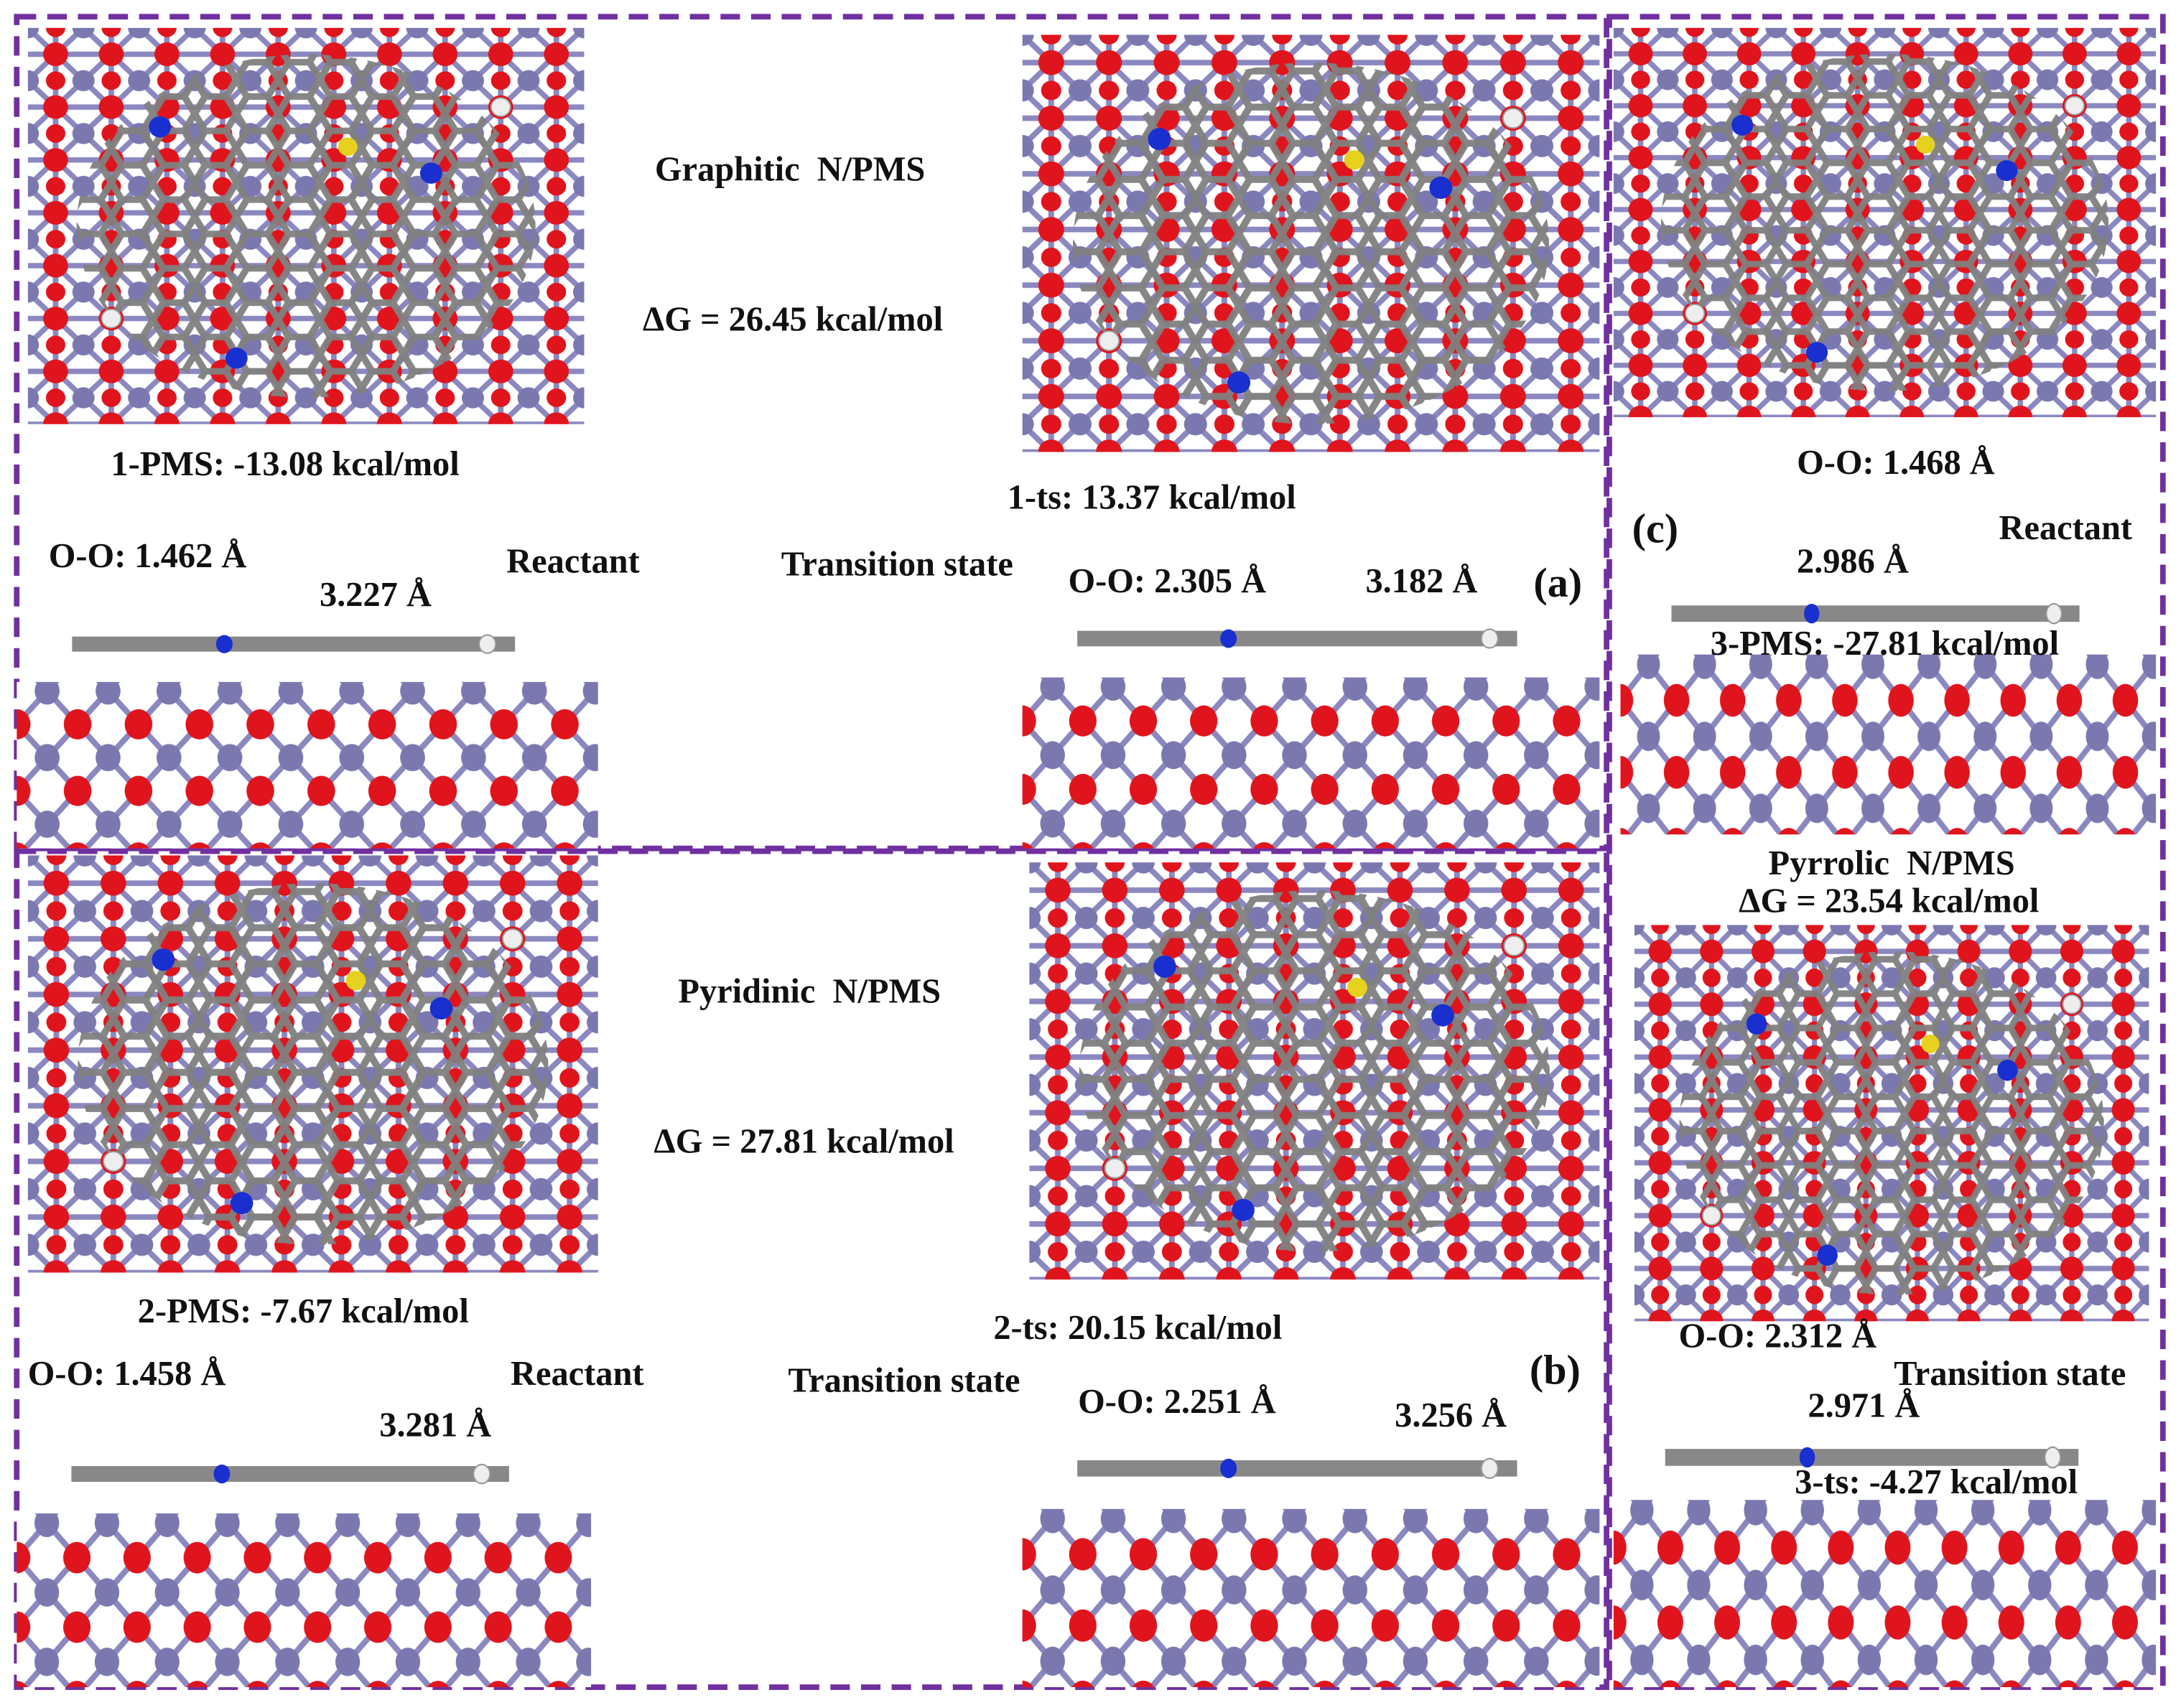  Describe the element at coordinates (376, 595) in the screenshot. I see `distance-label: 3.227 Å` at that location.